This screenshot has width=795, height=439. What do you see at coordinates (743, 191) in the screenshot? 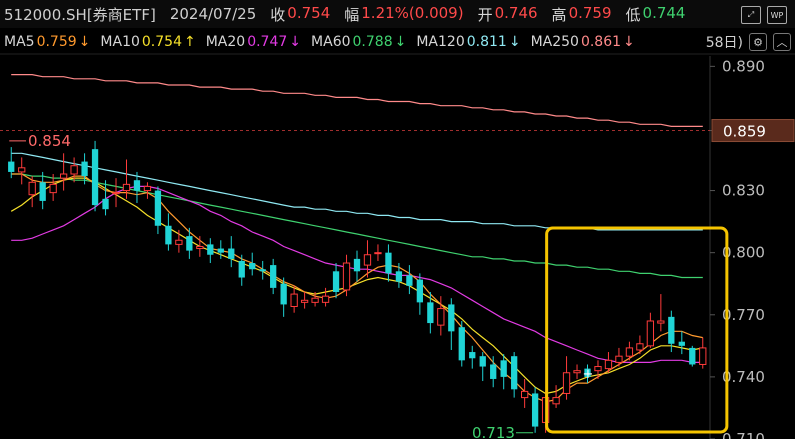
I see `y-tick-label: 0.830` at bounding box center [743, 191].